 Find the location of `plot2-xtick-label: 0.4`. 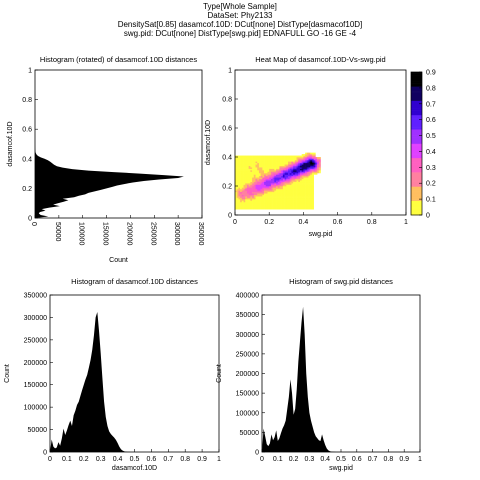

plot2-xtick-label: 0.4 is located at coordinates (304, 222).